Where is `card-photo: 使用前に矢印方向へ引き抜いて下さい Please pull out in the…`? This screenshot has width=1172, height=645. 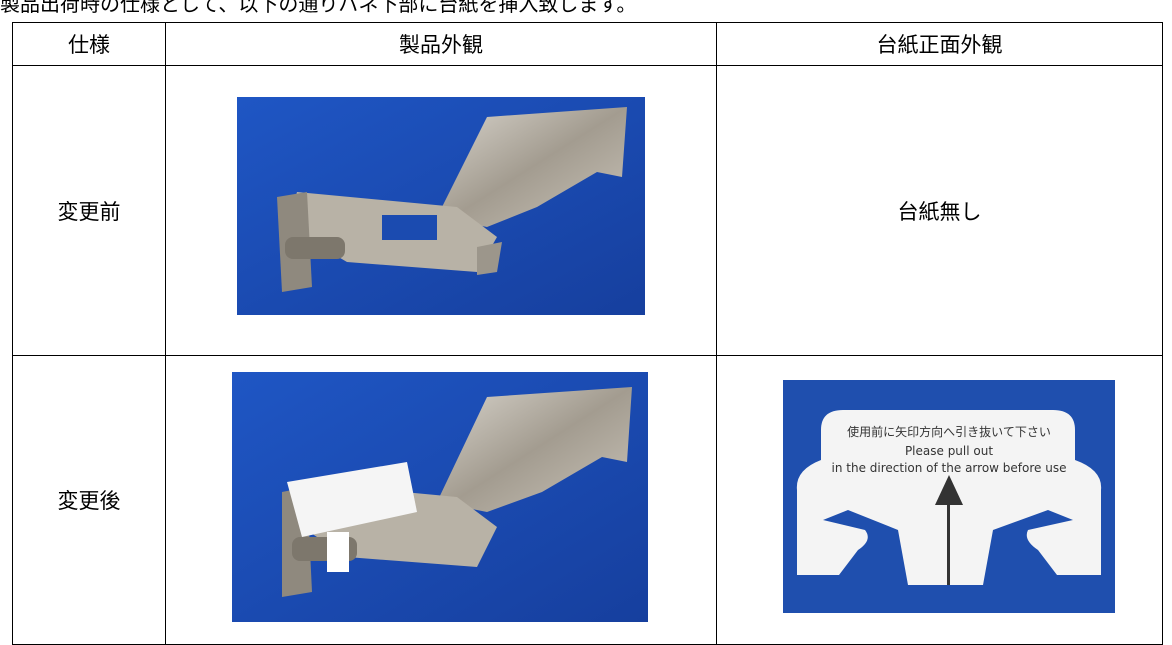 card-photo: 使用前に矢印方向へ引き抜いて下さい Please pull out in the… is located at coordinates (949, 496).